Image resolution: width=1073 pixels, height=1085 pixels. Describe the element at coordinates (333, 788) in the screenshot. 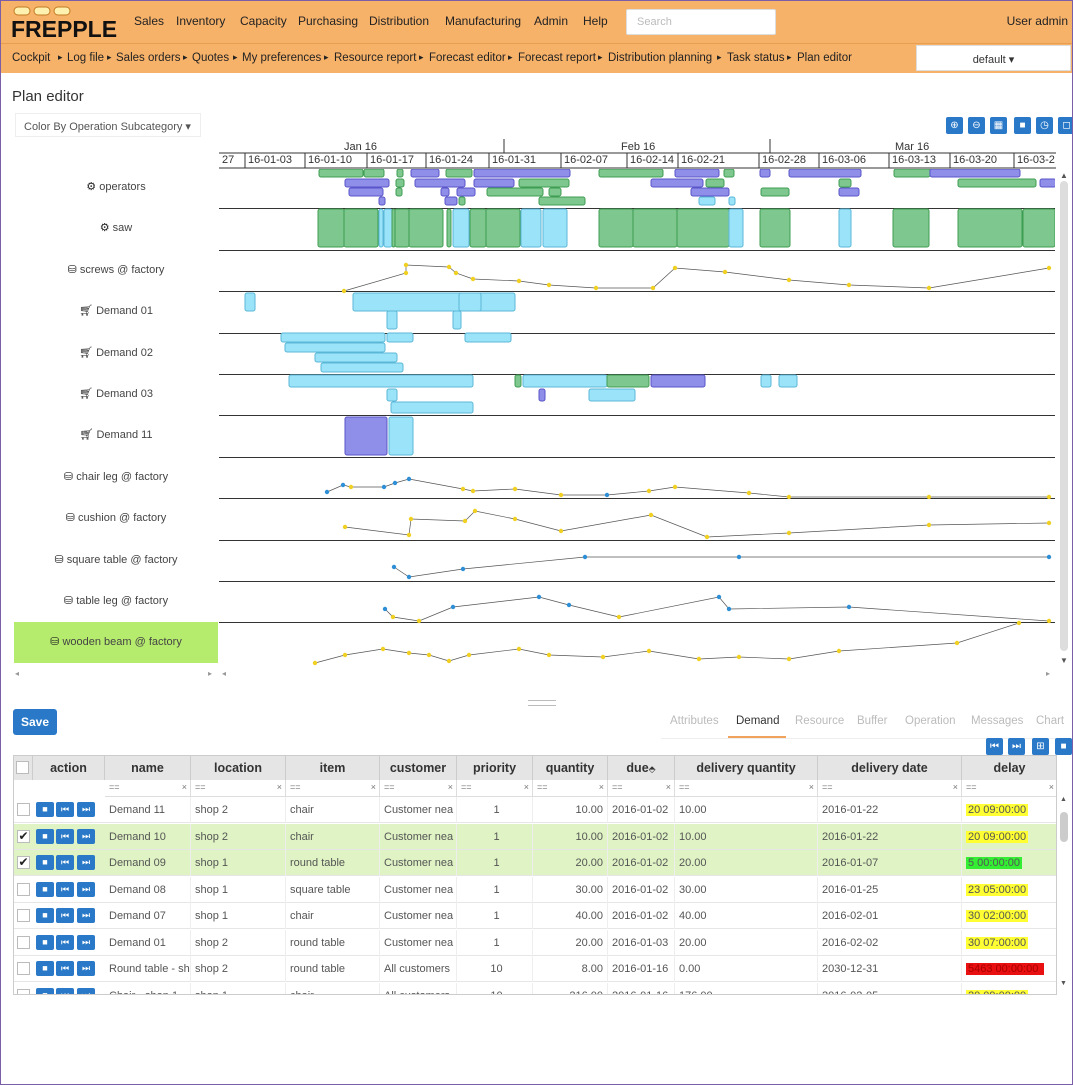

I see `filter-input: == ×` at that location.